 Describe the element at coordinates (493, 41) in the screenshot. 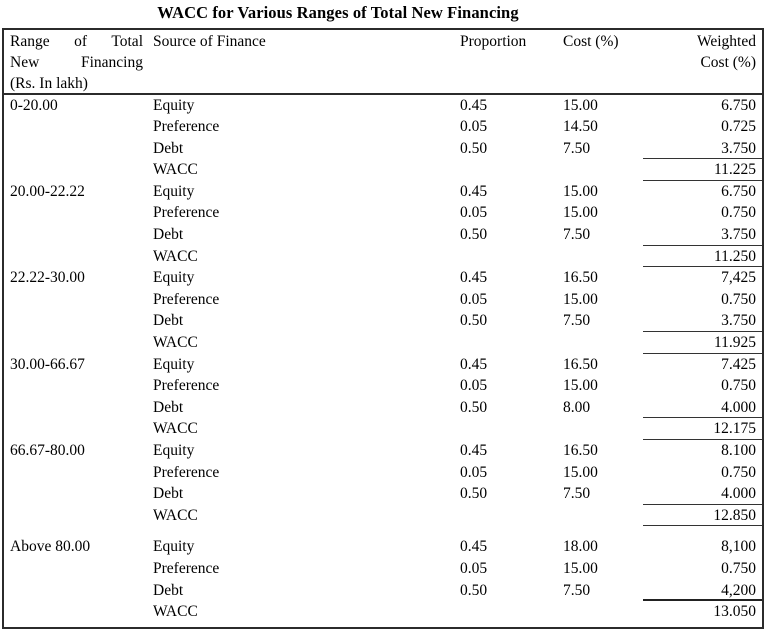

I see `header-proportion: Proportion` at that location.